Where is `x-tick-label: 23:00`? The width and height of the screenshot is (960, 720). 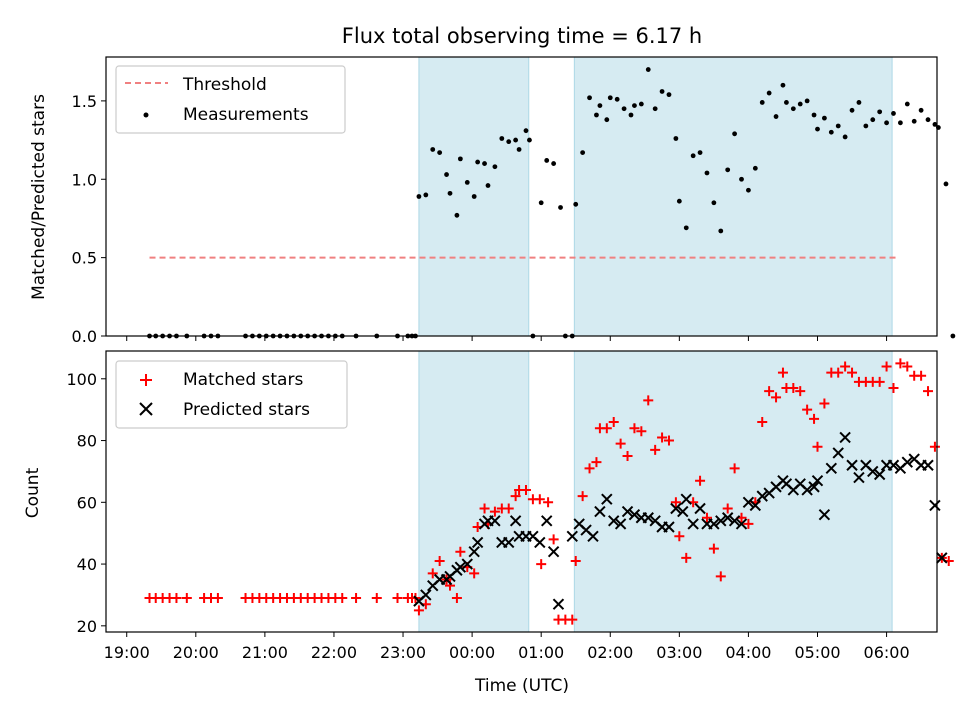
x-tick-label: 23:00 is located at coordinates (403, 652).